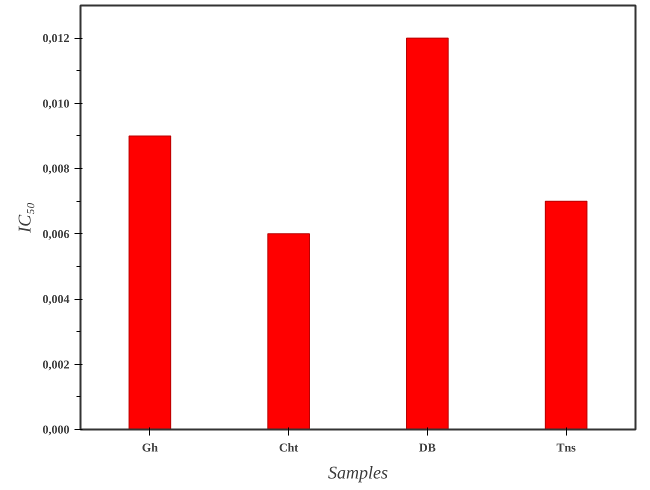 The width and height of the screenshot is (650, 490). Describe the element at coordinates (427, 447) in the screenshot. I see `x-tick-label: DB` at that location.